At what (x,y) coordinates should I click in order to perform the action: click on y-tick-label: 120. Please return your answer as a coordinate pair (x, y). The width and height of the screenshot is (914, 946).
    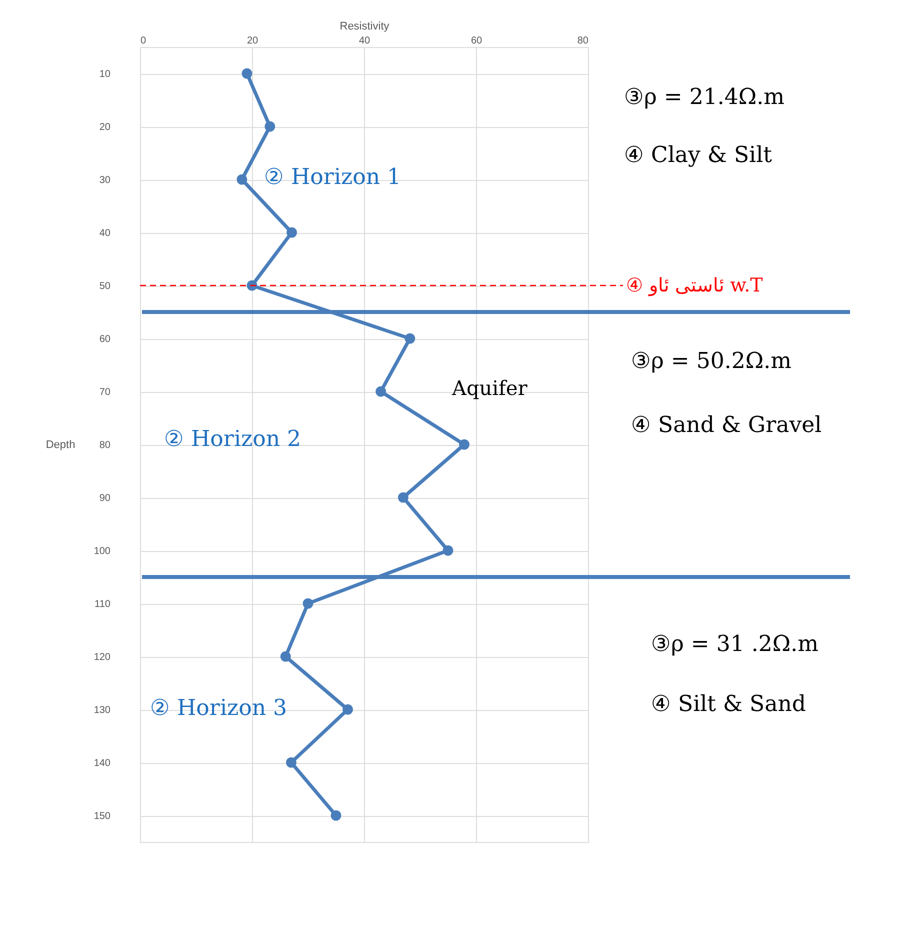
    Looking at the image, I should click on (102, 657).